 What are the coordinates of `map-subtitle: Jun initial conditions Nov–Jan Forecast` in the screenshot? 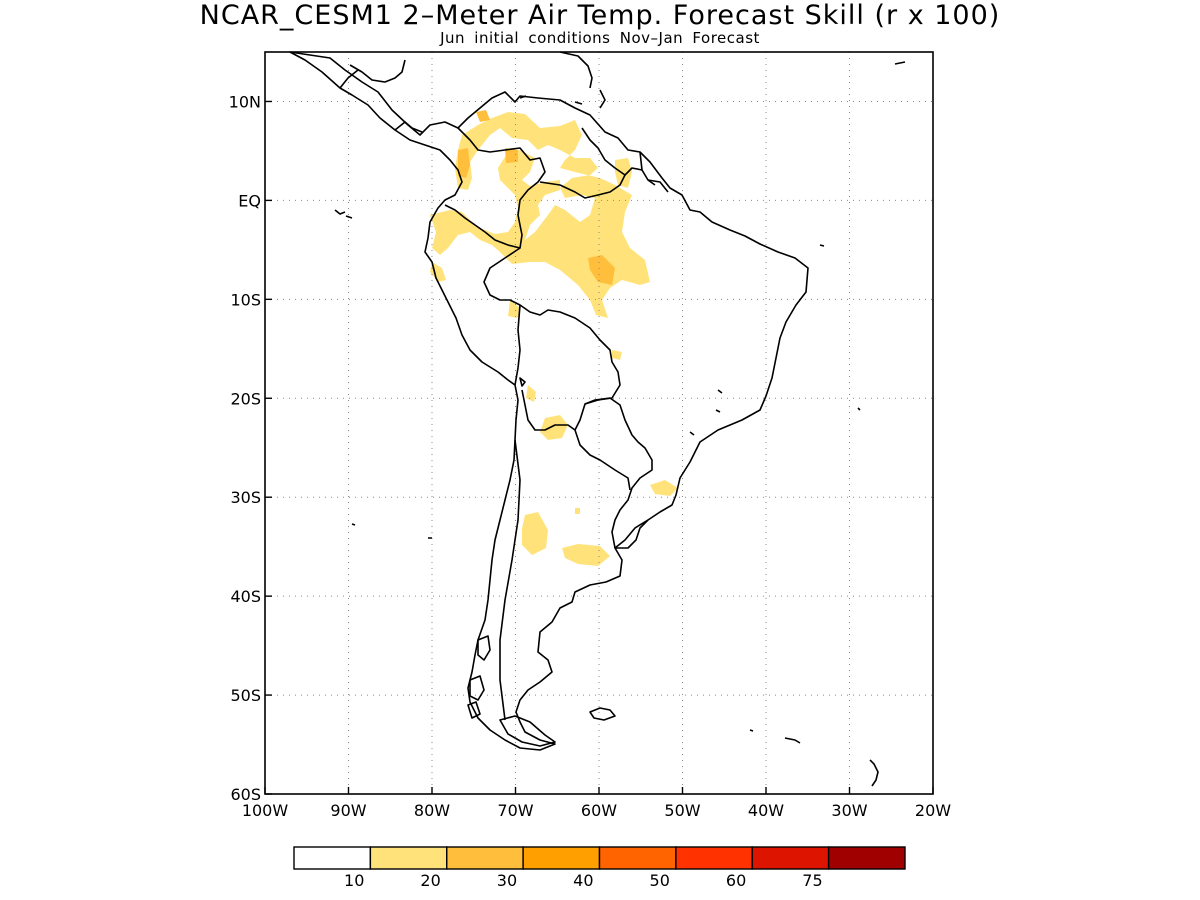 It's located at (600, 38).